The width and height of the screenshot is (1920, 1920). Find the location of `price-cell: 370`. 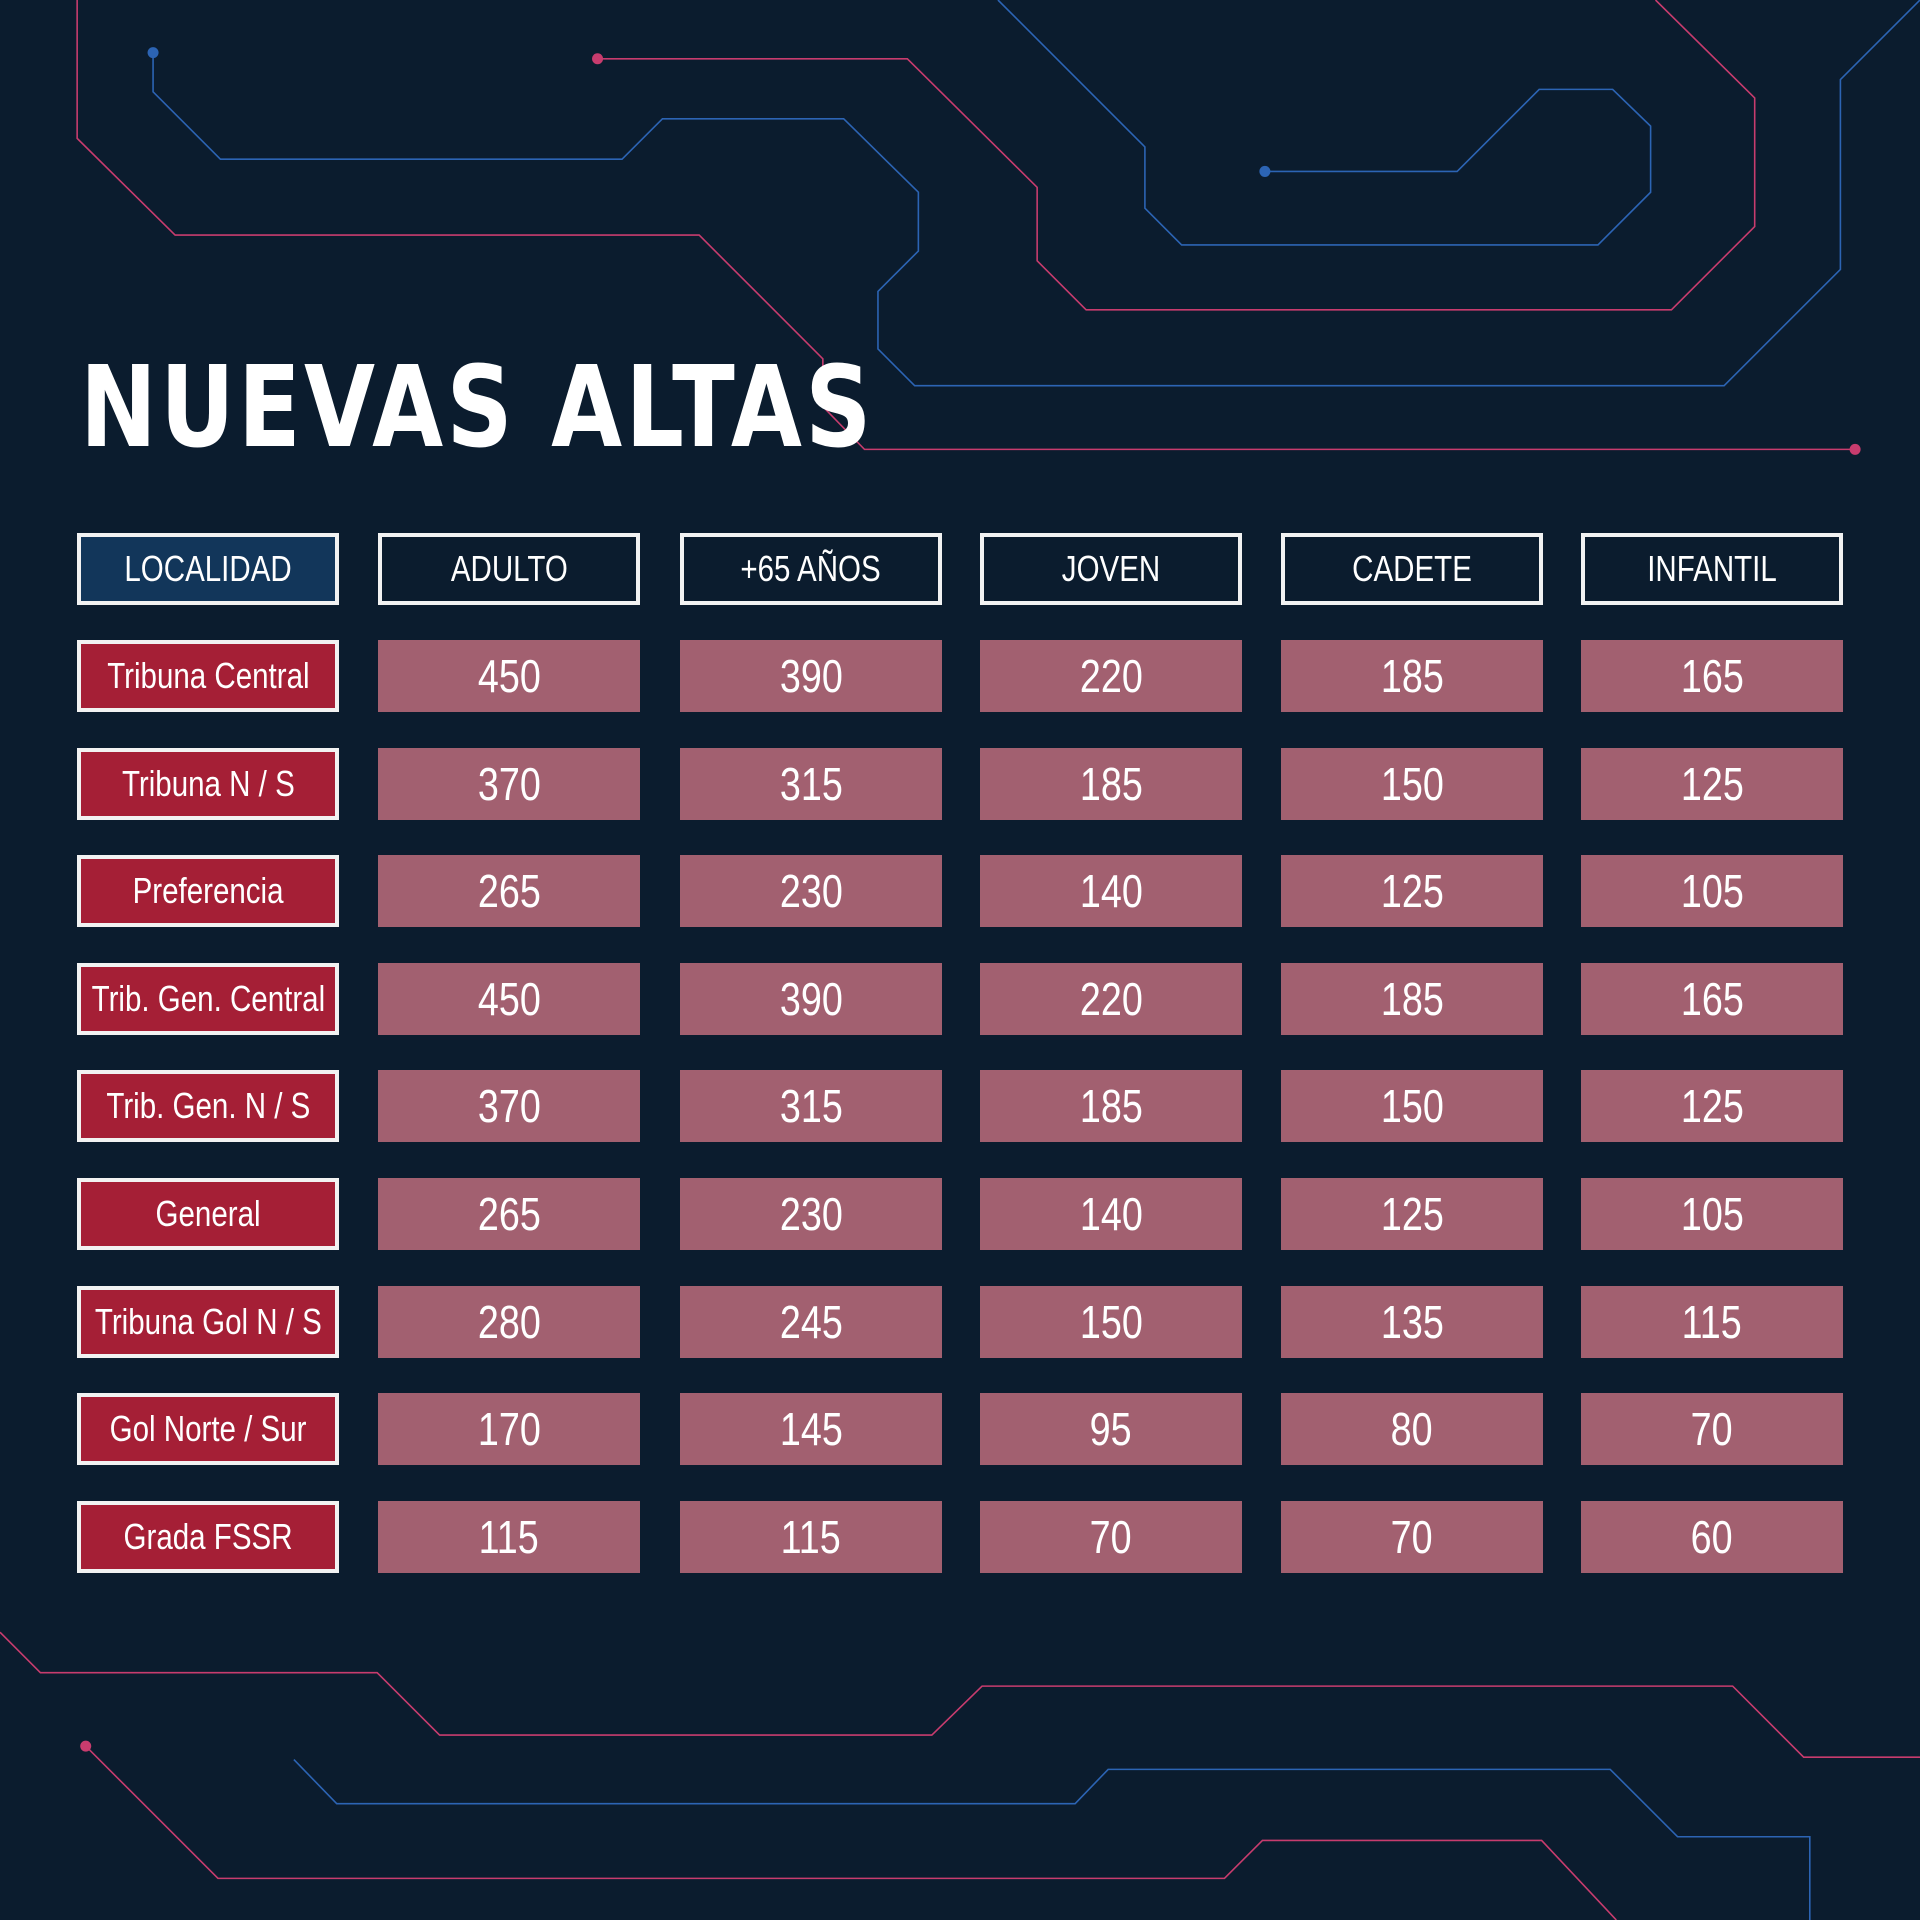

price-cell: 370 is located at coordinates (509, 783).